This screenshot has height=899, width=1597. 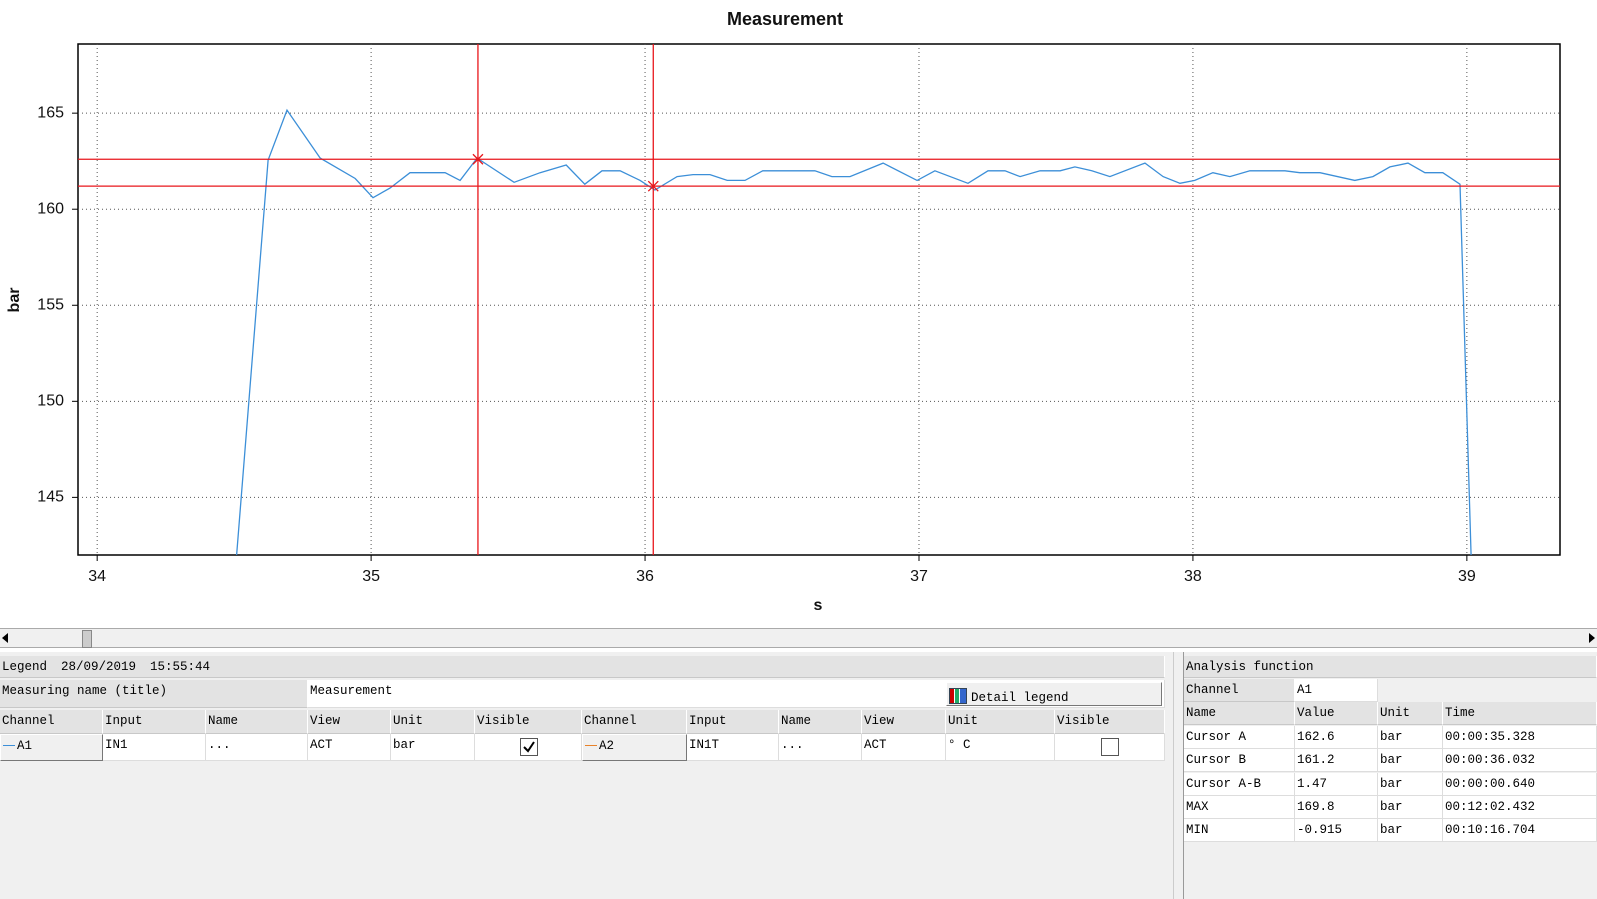 I want to click on analysis-cell: Cursor A, so click(x=1239, y=737).